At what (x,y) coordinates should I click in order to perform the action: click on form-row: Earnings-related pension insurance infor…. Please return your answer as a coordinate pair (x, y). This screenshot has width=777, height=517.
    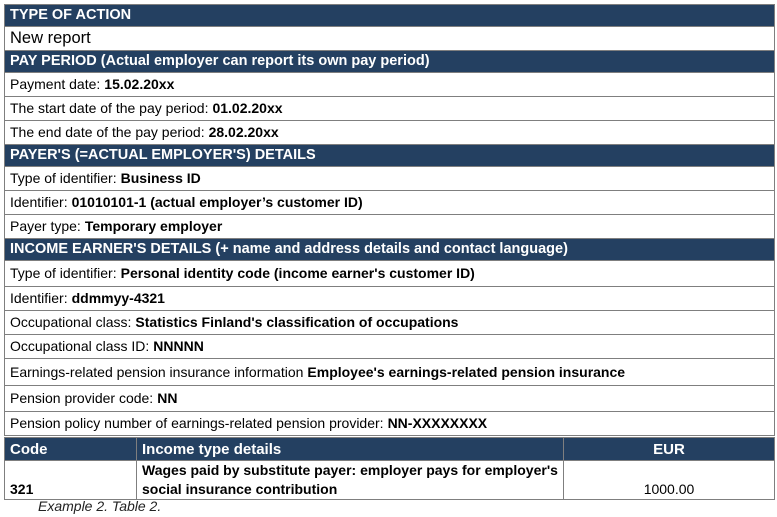
    Looking at the image, I should click on (389, 371).